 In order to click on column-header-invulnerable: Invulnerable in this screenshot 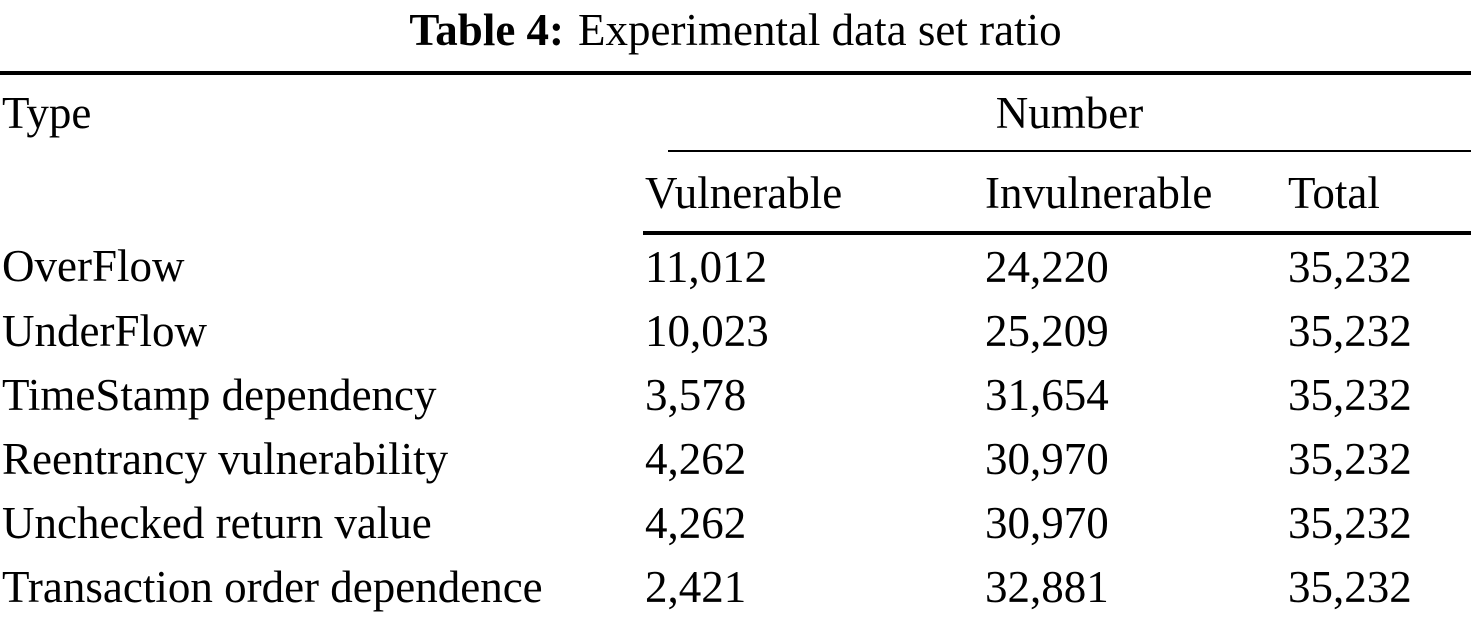, I will do `click(1134, 193)`.